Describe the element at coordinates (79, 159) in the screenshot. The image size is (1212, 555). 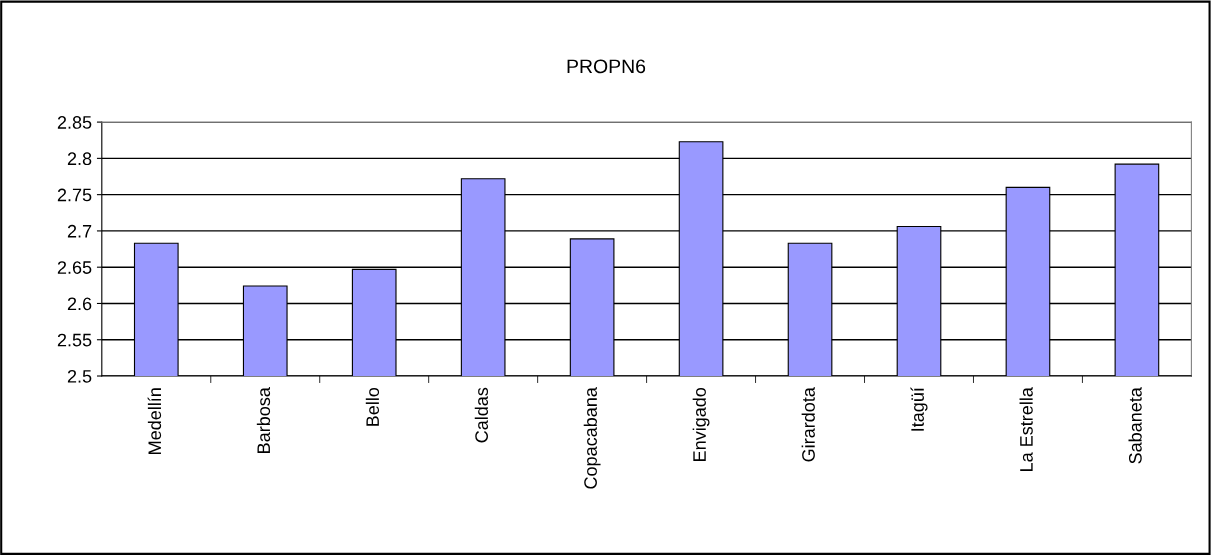
I see `y-tick-label: 2.8` at that location.